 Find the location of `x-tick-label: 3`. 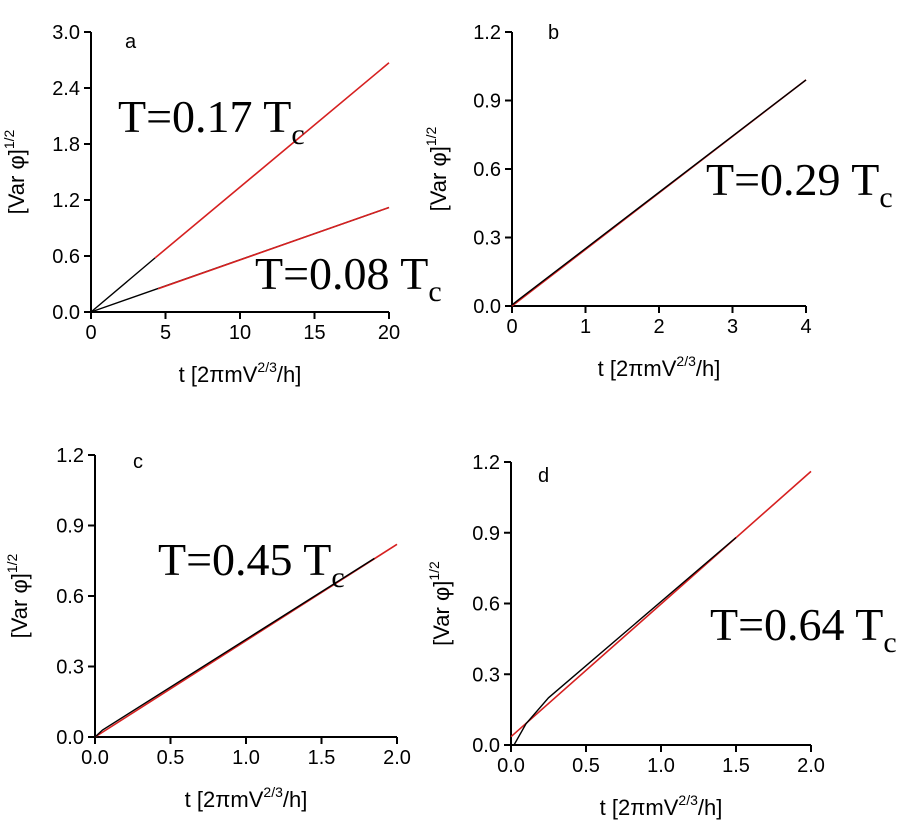

x-tick-label: 3 is located at coordinates (732, 327).